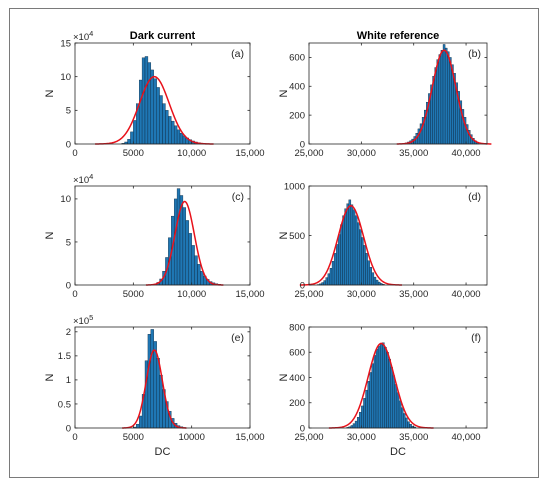  What do you see at coordinates (238, 197) in the screenshot?
I see `subplot-letter-label: (c)` at bounding box center [238, 197].